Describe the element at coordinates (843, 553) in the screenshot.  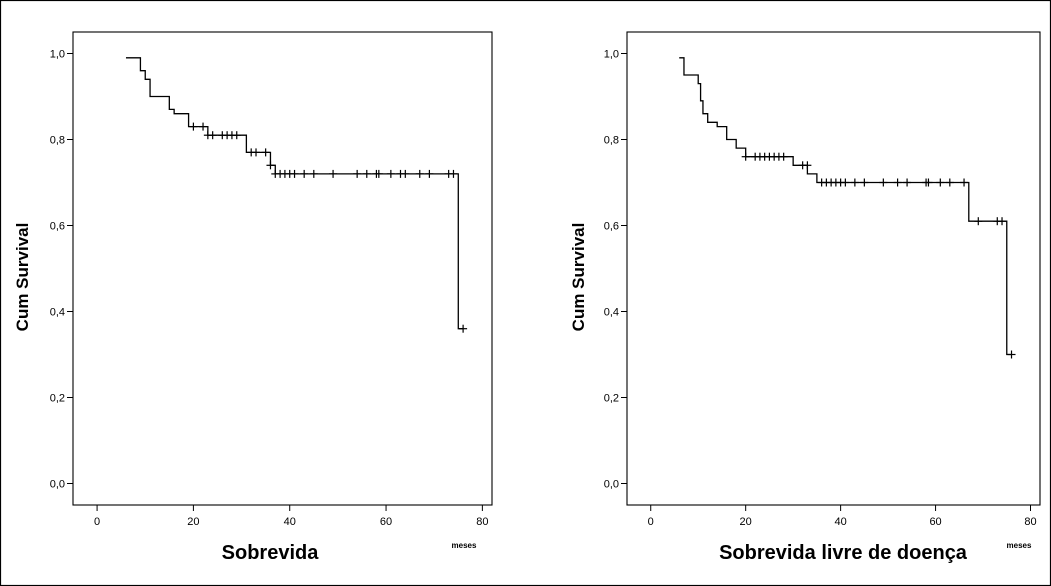
I see `x-axis-label: Sobrevida livre de doença` at that location.